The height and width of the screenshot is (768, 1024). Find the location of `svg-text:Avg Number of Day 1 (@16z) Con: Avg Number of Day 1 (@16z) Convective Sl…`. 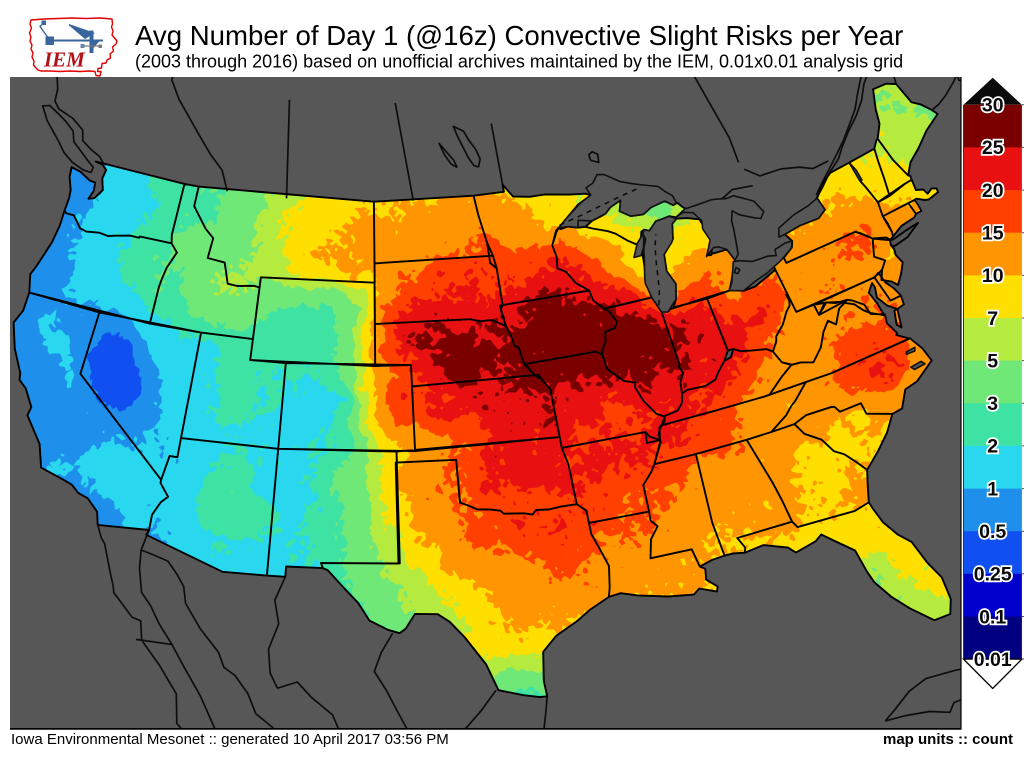

svg-text:Avg Number of Day 1 (@16z) Con: Avg Number of Day 1 (@16z) Convective Sl… is located at coordinates (519, 35).